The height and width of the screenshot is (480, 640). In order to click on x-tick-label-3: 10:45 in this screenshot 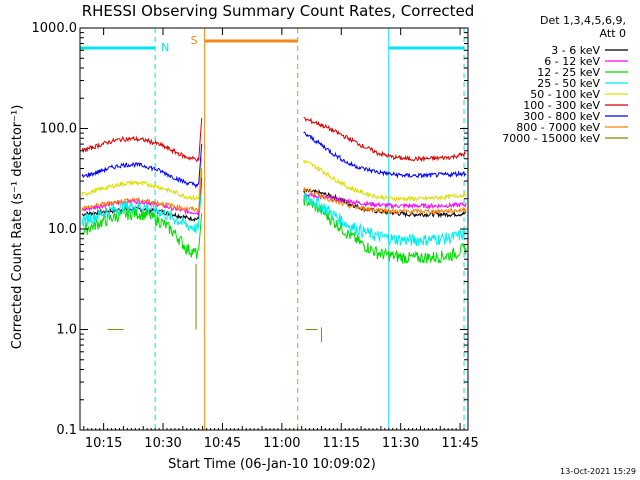, I will do `click(222, 443)`.